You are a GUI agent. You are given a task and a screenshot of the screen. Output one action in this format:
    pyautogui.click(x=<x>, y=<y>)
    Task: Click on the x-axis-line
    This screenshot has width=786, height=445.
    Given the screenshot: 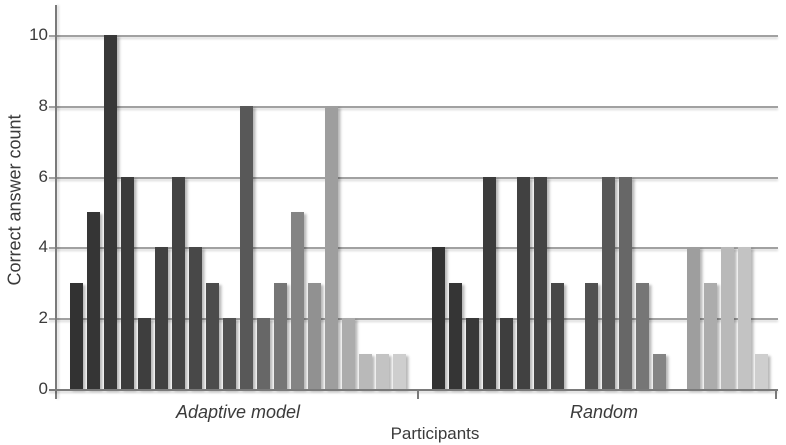 What is the action you would take?
    pyautogui.click(x=413, y=390)
    